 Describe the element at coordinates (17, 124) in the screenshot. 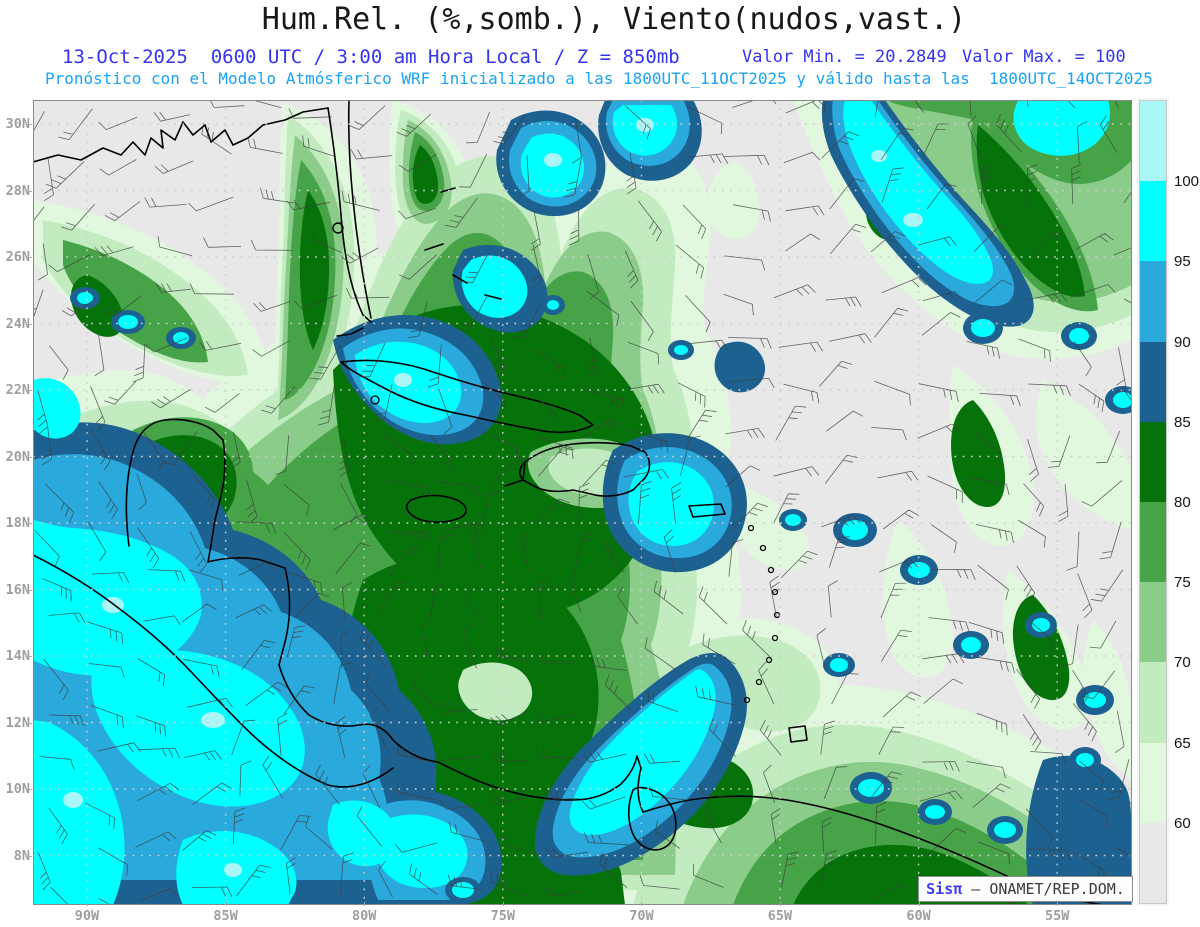

I see `lat-tick-label: 30N` at that location.